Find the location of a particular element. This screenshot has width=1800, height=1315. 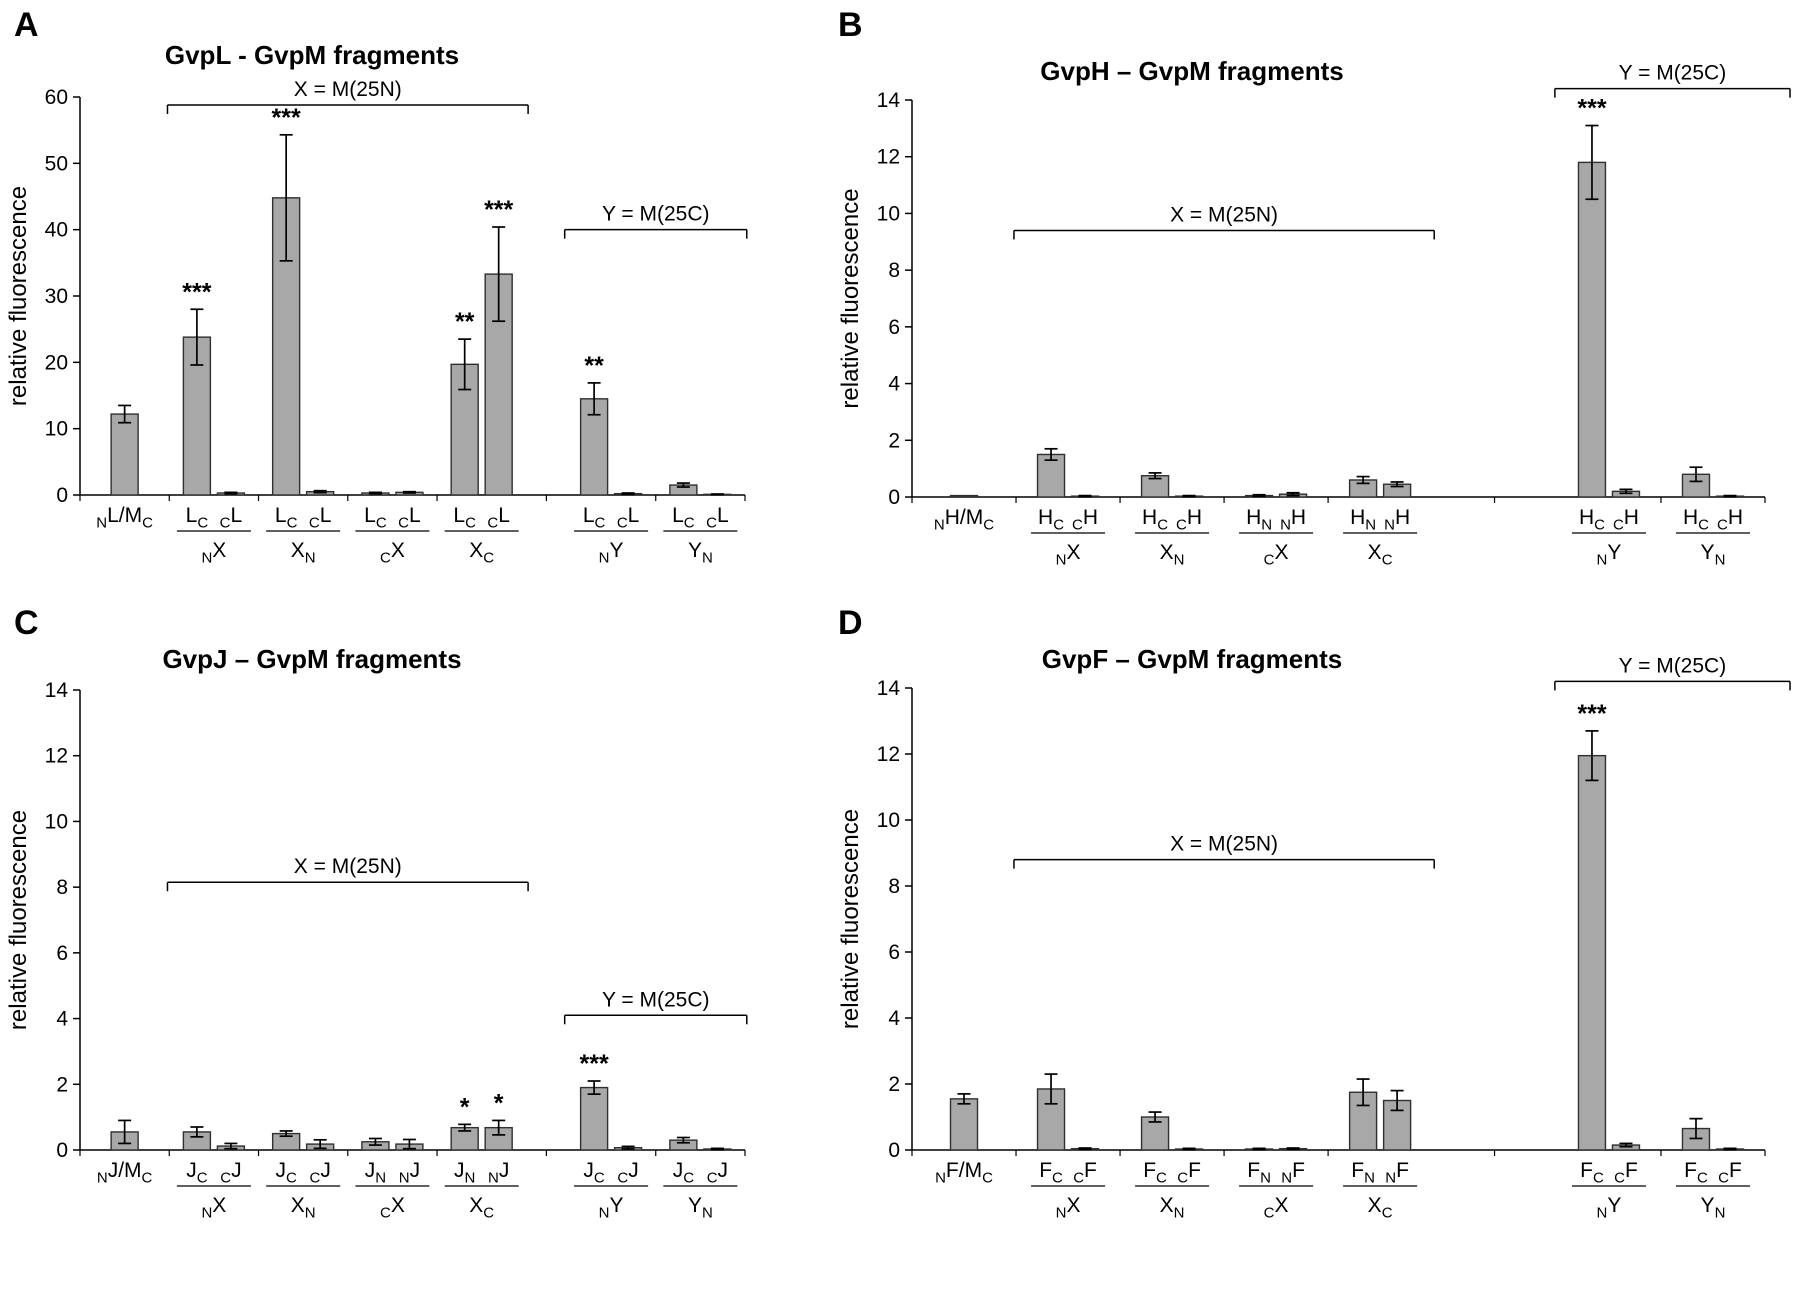

panel-letter: A is located at coordinates (26, 25).